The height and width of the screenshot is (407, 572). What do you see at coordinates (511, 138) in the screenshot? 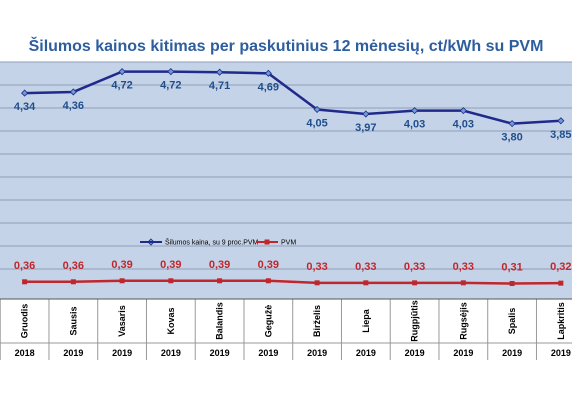
I see `data-label: 3,80` at bounding box center [511, 138].